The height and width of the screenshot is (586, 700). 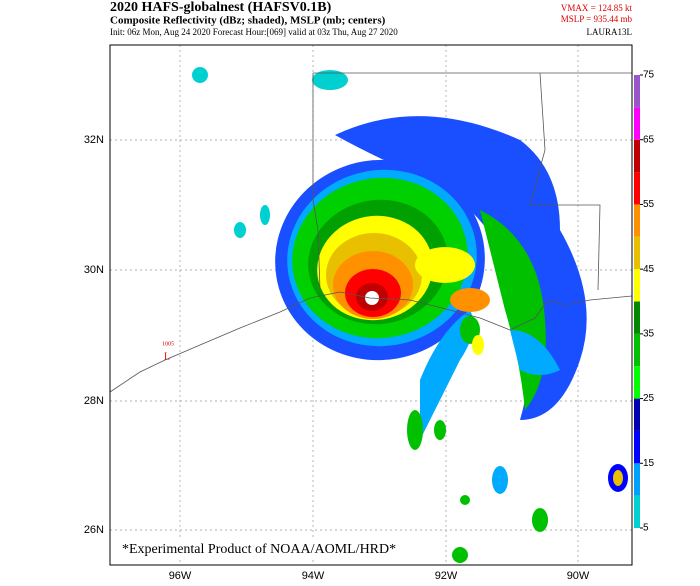 I want to click on vmax: VMAX = 124.85 kt, so click(x=597, y=8).